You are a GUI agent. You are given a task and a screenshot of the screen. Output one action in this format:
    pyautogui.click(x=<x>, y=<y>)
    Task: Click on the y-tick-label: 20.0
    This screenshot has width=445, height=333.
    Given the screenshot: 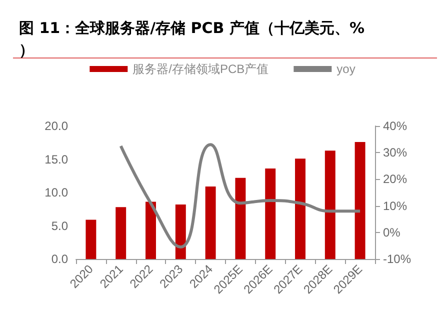 What is the action you would take?
    pyautogui.click(x=56, y=126)
    